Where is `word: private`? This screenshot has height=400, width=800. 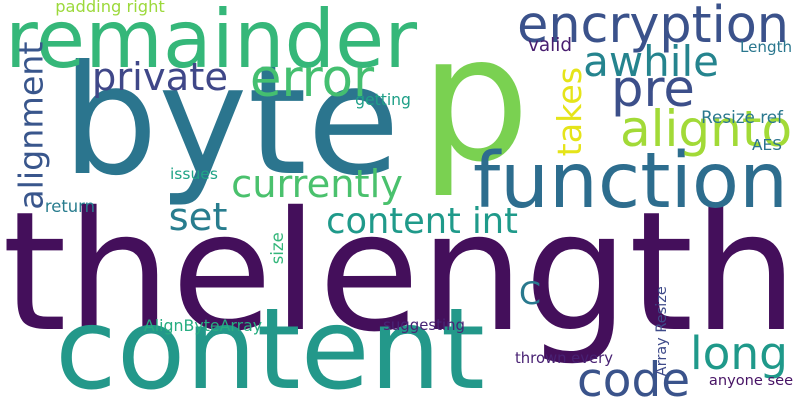
word: private is located at coordinates (160, 77).